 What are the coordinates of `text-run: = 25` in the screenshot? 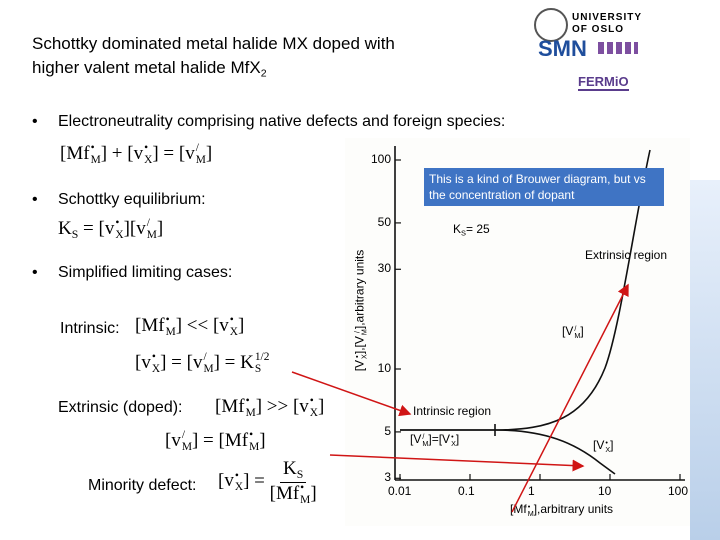 It's located at (477, 229).